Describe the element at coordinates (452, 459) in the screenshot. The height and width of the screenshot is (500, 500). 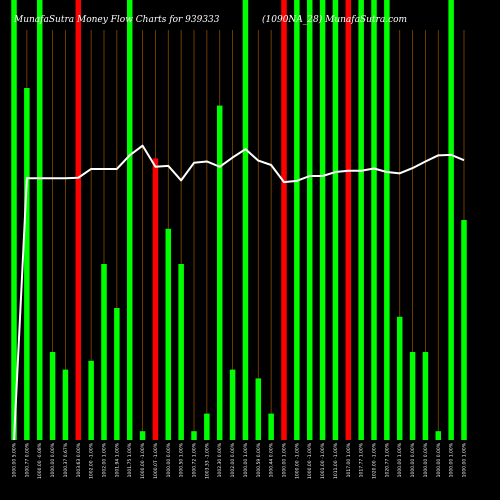
I see `x-tick-label-34: 1000.00 1.00%` at that location.